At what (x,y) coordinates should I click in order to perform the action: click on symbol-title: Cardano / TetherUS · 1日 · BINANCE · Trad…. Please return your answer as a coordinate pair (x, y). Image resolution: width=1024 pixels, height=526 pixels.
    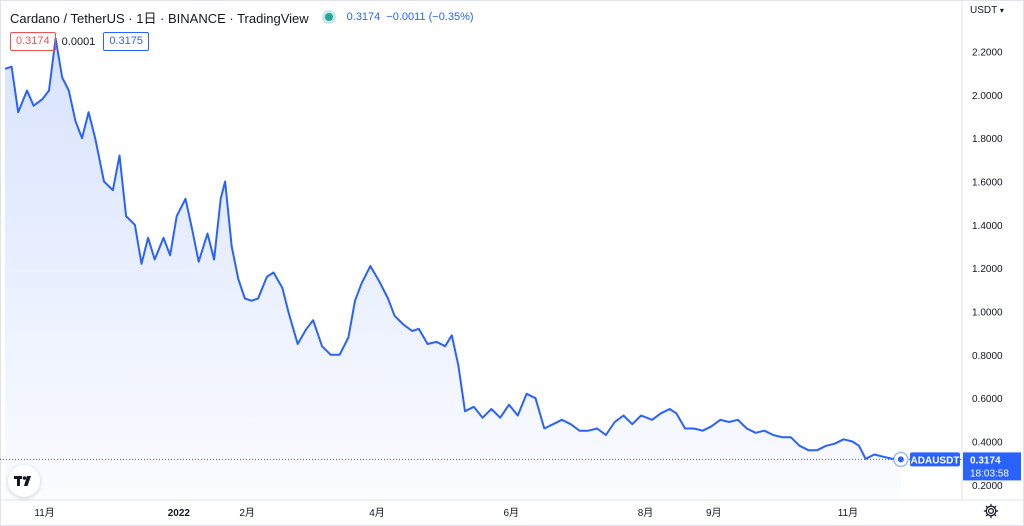
    Looking at the image, I should click on (159, 18).